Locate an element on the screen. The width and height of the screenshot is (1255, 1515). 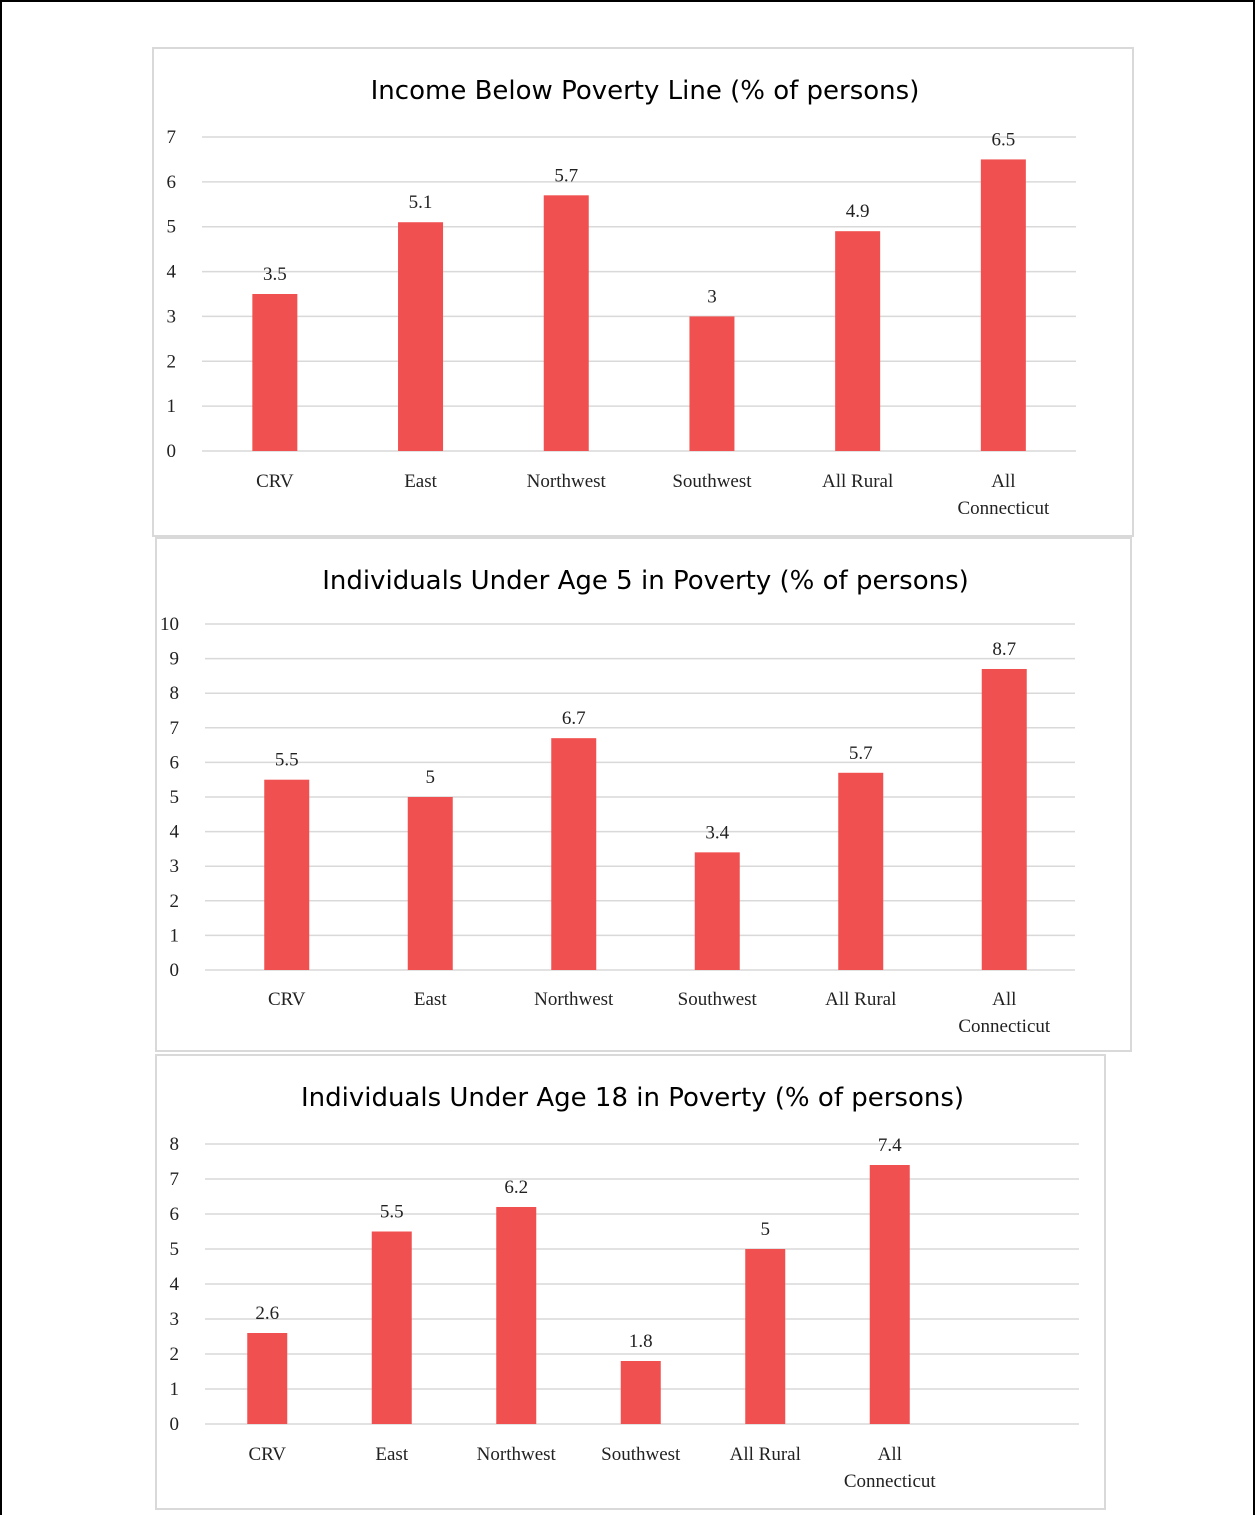
data-label: 6.2 is located at coordinates (516, 1187).